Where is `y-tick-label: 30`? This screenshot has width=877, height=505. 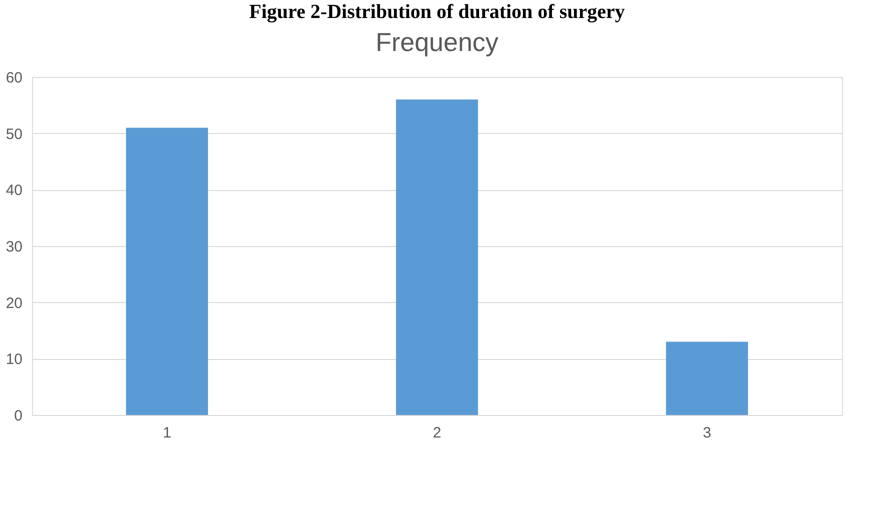 y-tick-label: 30 is located at coordinates (14, 247).